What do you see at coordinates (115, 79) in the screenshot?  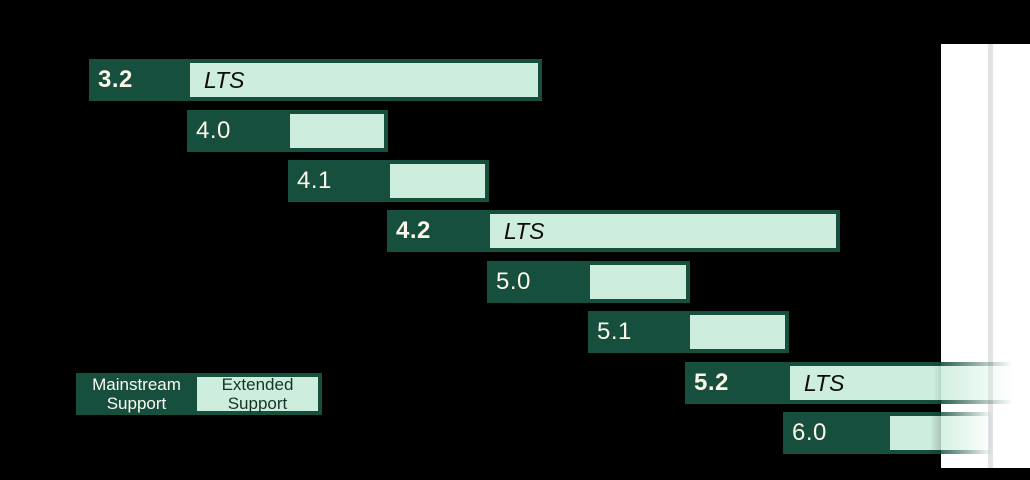 I see `version-label: 3.2` at bounding box center [115, 79].